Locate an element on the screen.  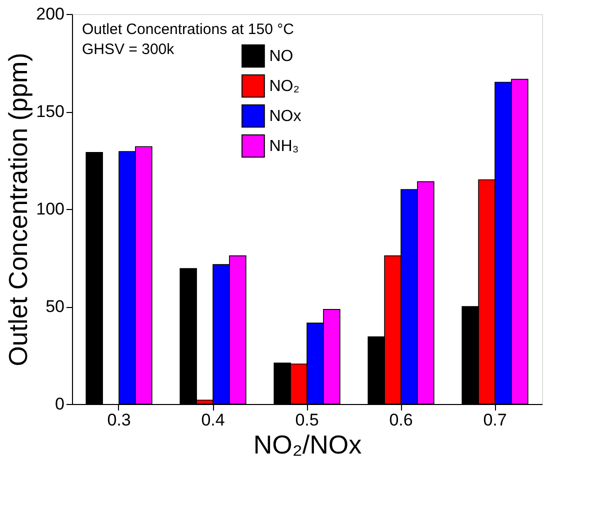
legend-label: NH₃ is located at coordinates (284, 146).